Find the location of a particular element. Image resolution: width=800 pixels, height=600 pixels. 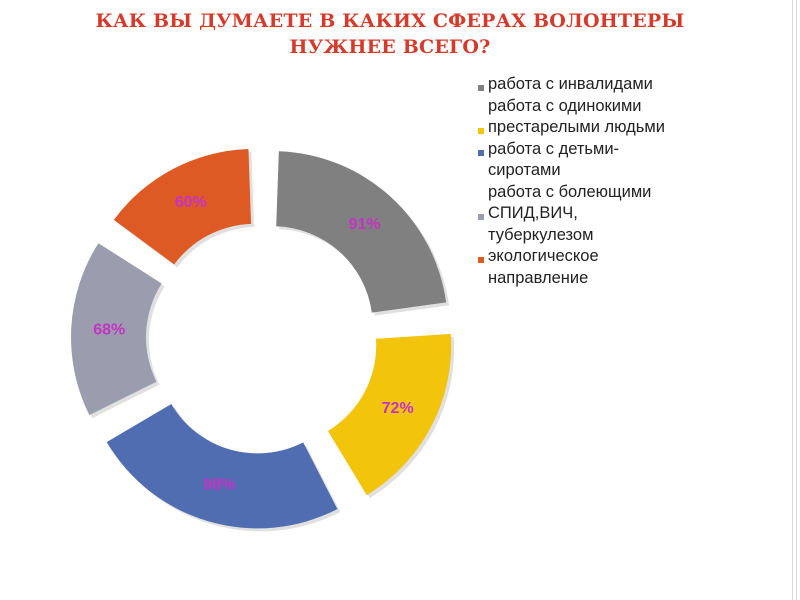

legend-item-4: работа с болеющими СПИД,ВИЧ, туберкулезом is located at coordinates (598, 214).